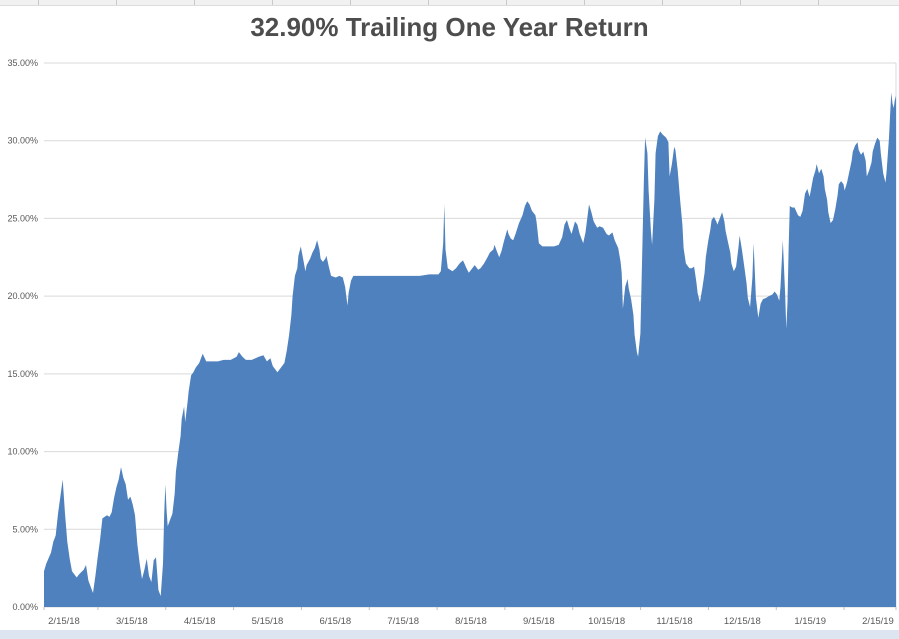 Image resolution: width=899 pixels, height=639 pixels. Describe the element at coordinates (64, 621) in the screenshot. I see `svg-text: 2/15/18` at that location.